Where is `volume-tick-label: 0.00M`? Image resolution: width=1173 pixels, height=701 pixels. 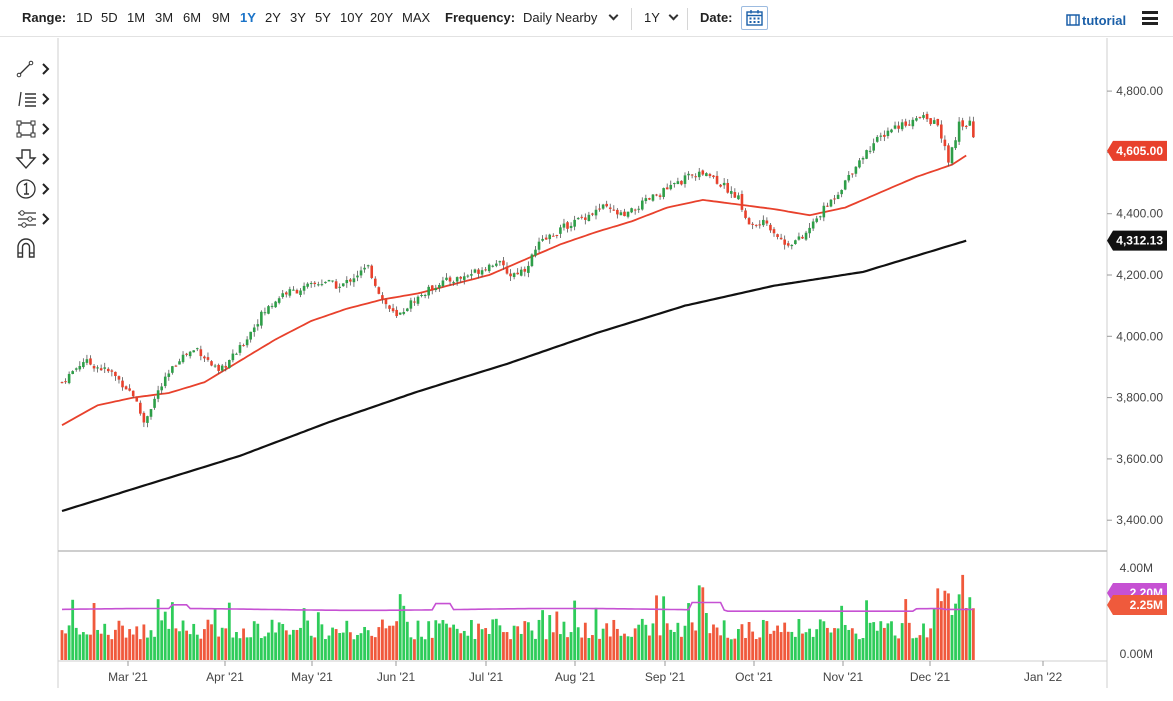 volume-tick-label: 0.00M is located at coordinates (1136, 654).